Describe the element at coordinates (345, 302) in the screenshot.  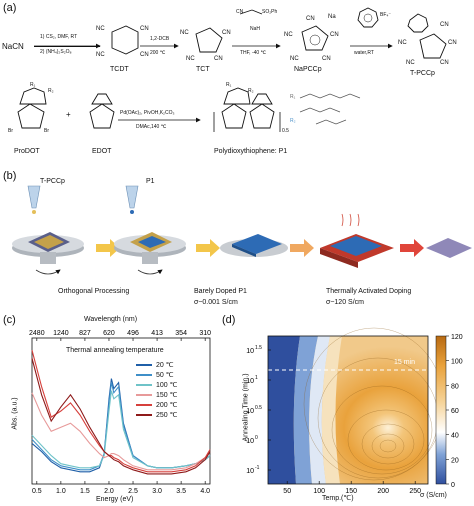
I see `step-thermal-doping-sigma: σ~120 S/cm` at that location.